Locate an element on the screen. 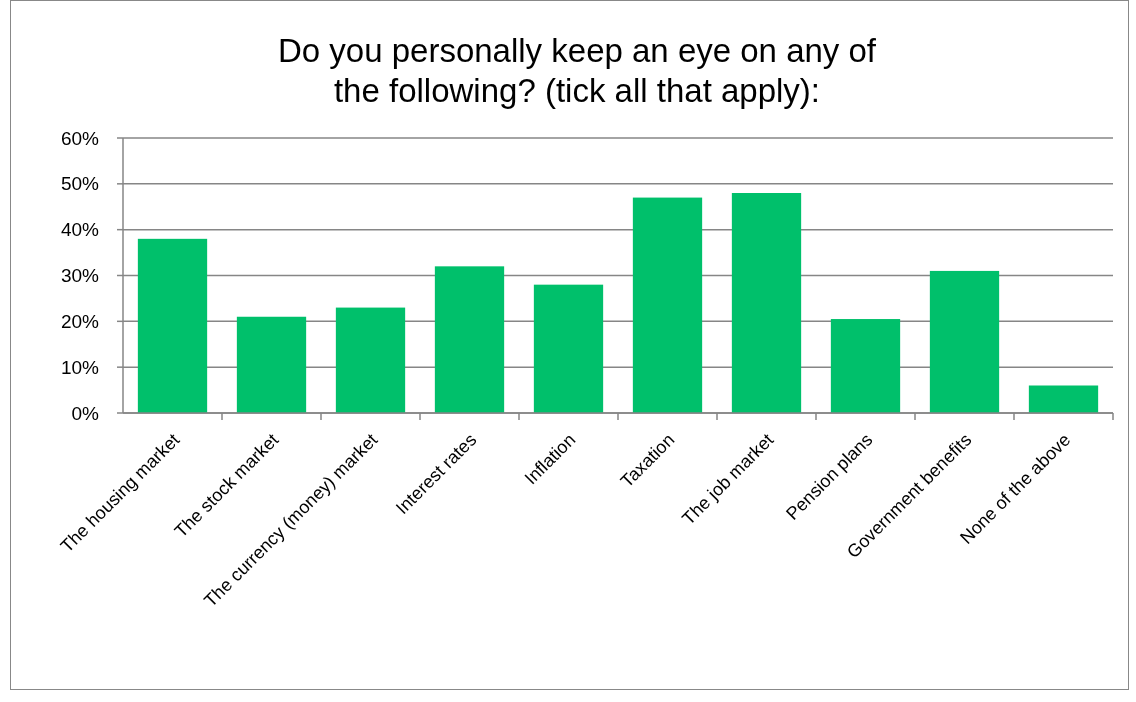  y-tick-label: 30% is located at coordinates (80, 276).